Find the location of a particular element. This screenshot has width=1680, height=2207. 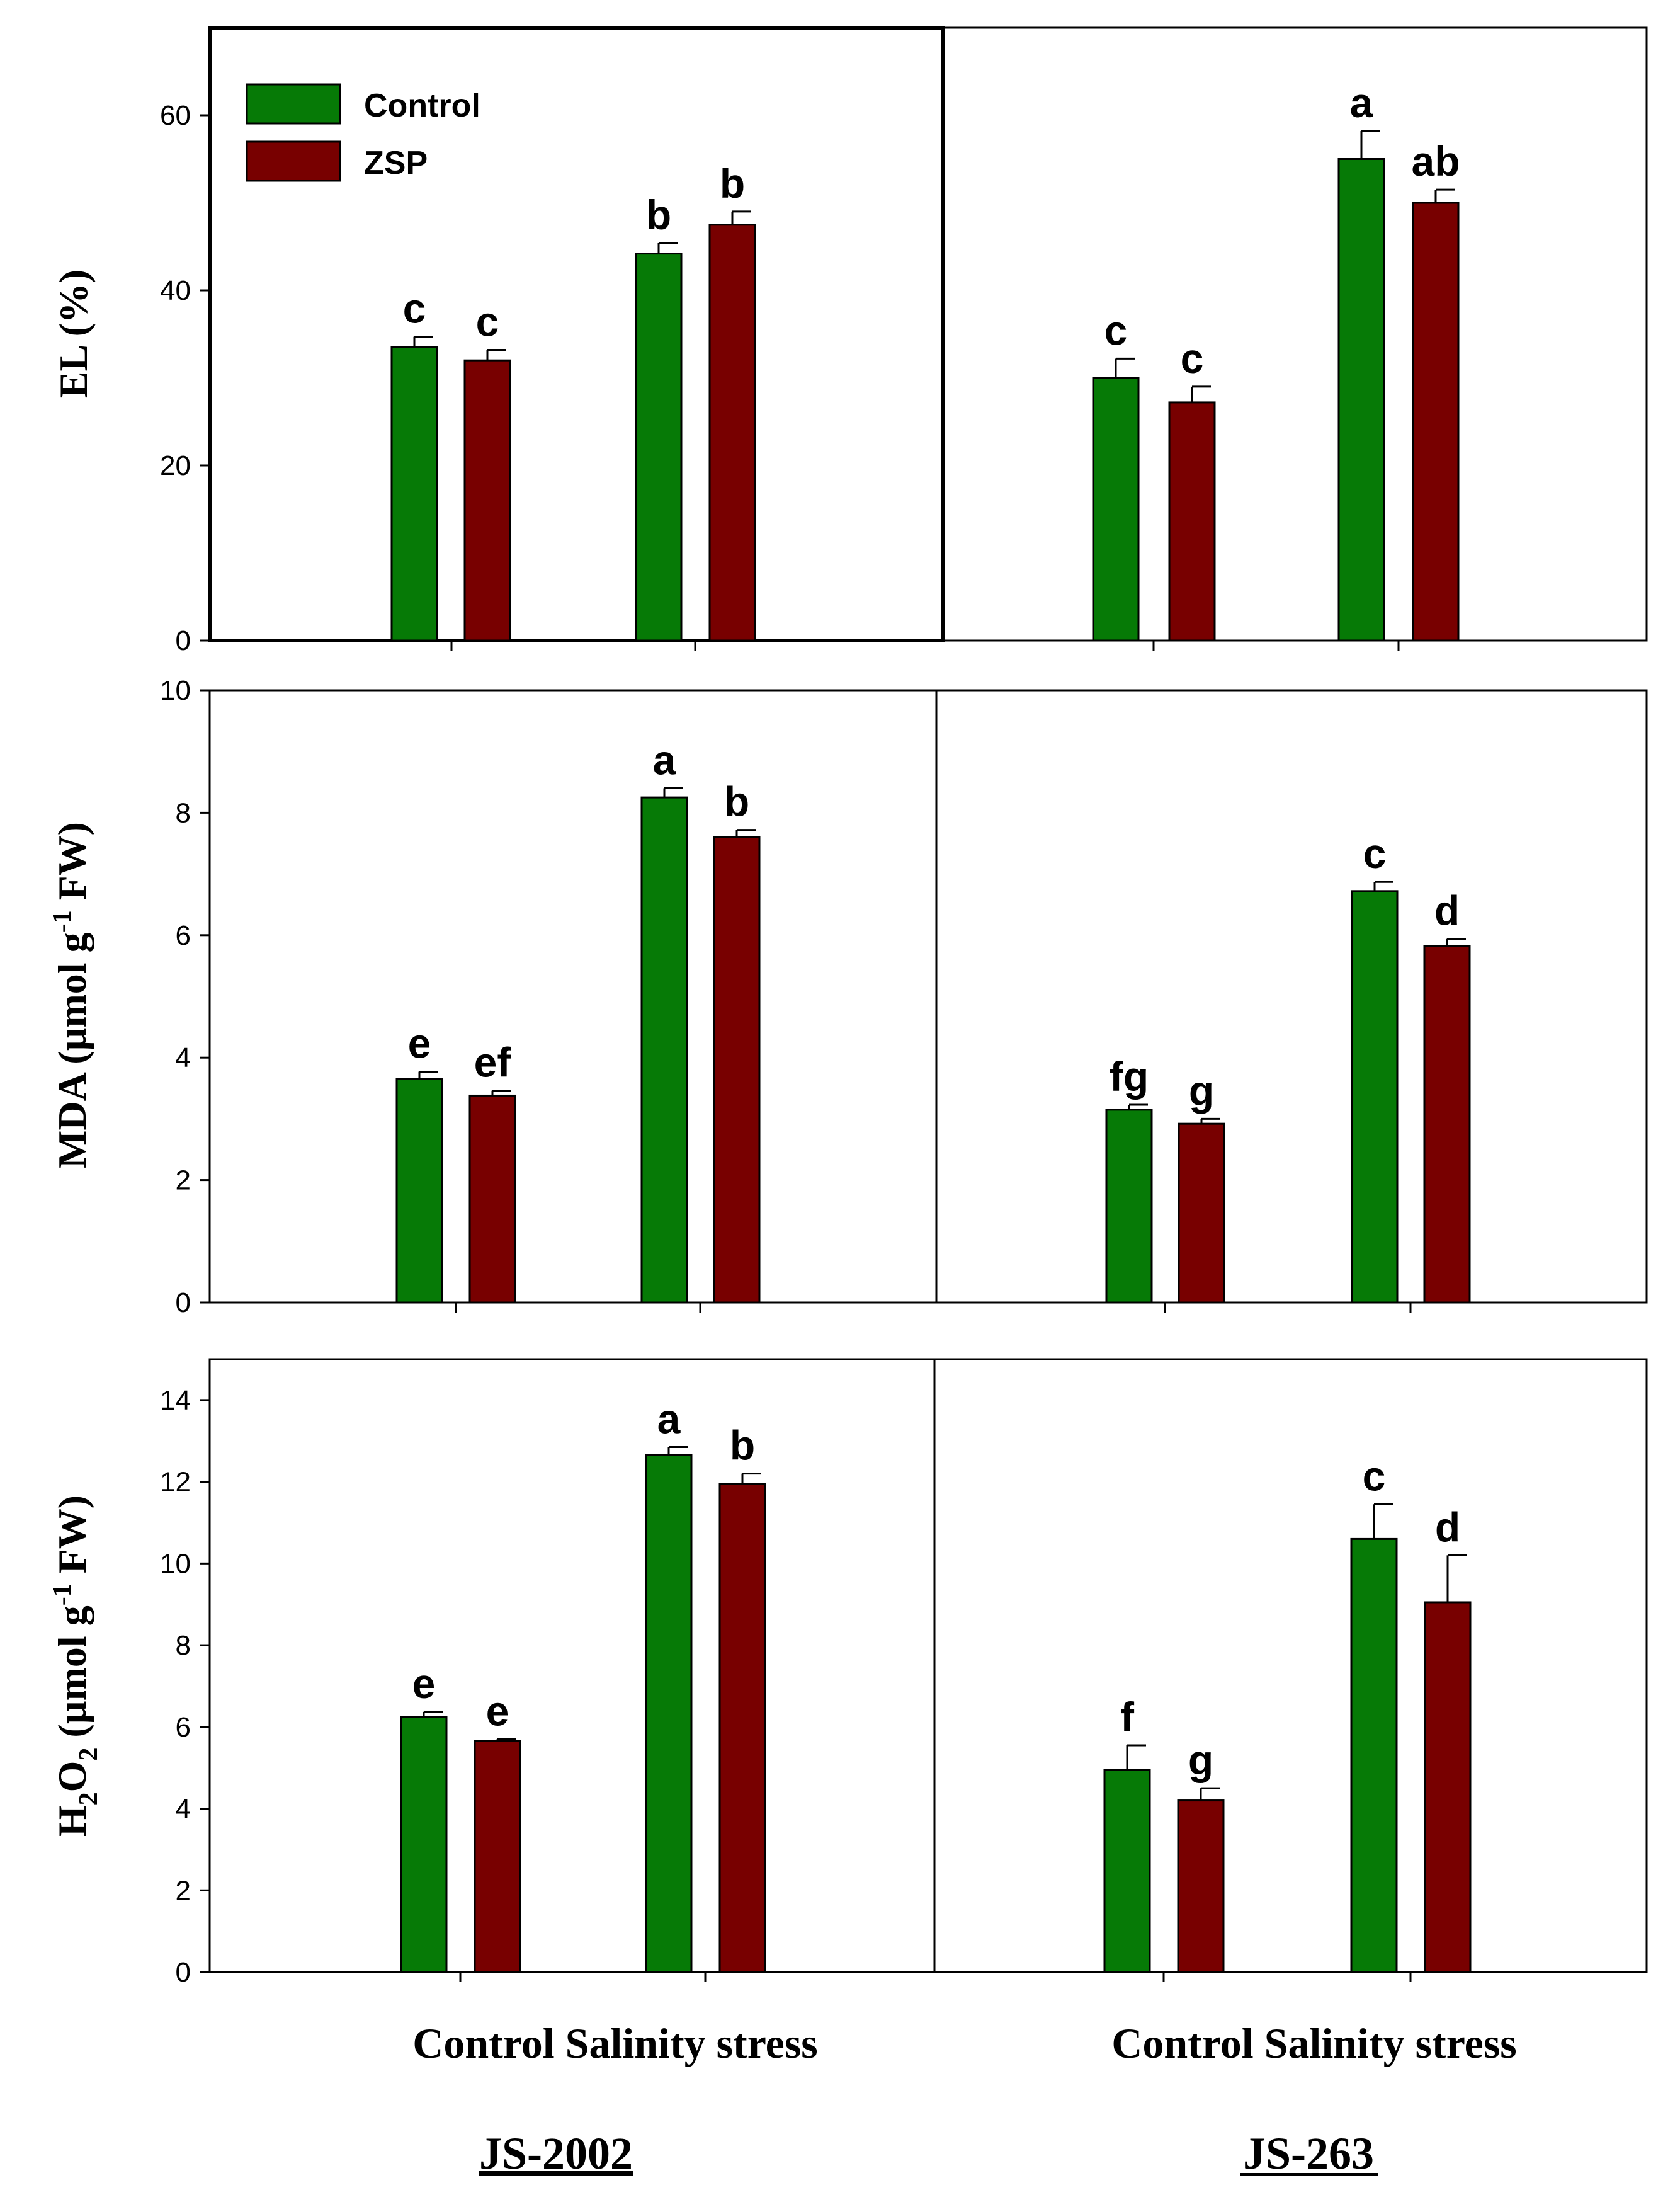

h2o2-ylabel: H2O2 (µmol g-1 FW) is located at coordinates (75, 1666).